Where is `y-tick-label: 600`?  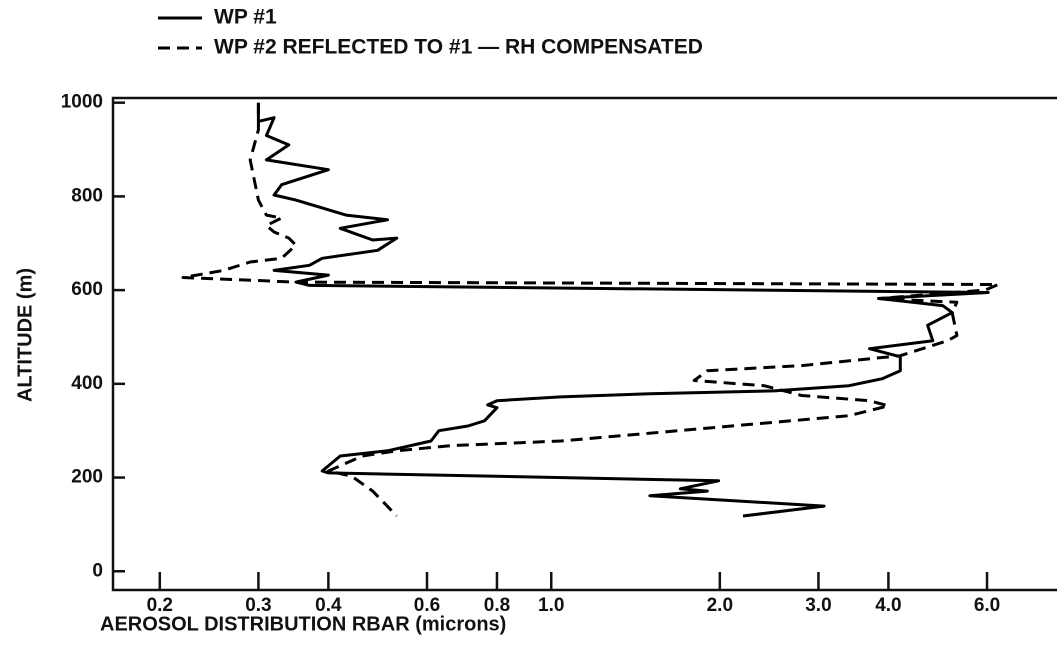 y-tick-label: 600 is located at coordinates (87, 289).